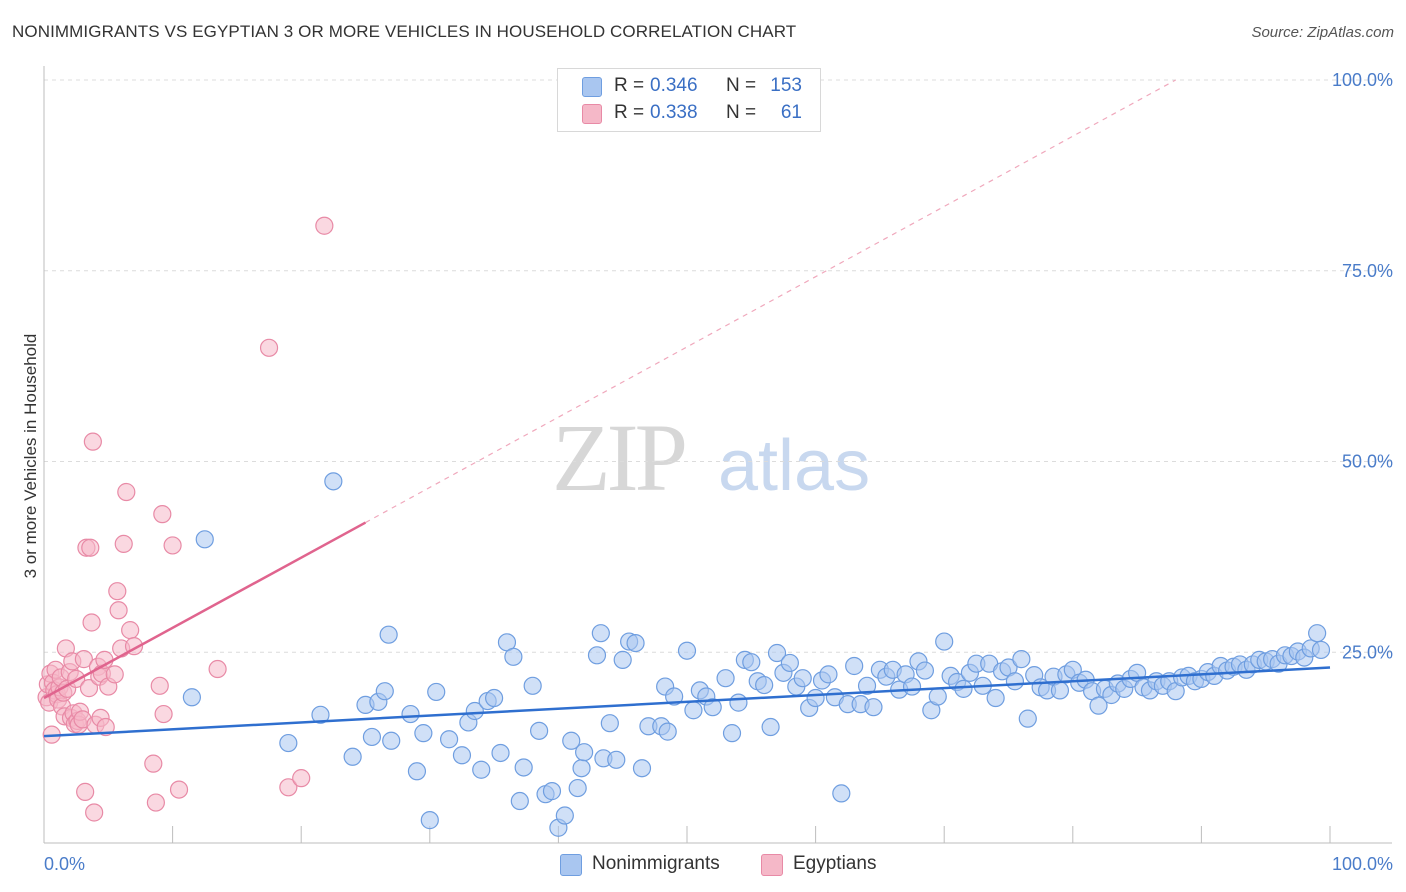  I want to click on nonimmigrants-trend-line, so click(687, 702).